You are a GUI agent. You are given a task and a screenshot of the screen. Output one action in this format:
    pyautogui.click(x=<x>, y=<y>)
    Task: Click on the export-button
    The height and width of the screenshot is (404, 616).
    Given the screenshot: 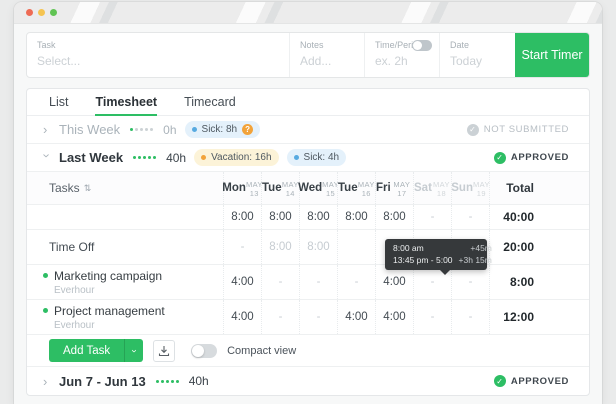 What is the action you would take?
    pyautogui.click(x=164, y=350)
    